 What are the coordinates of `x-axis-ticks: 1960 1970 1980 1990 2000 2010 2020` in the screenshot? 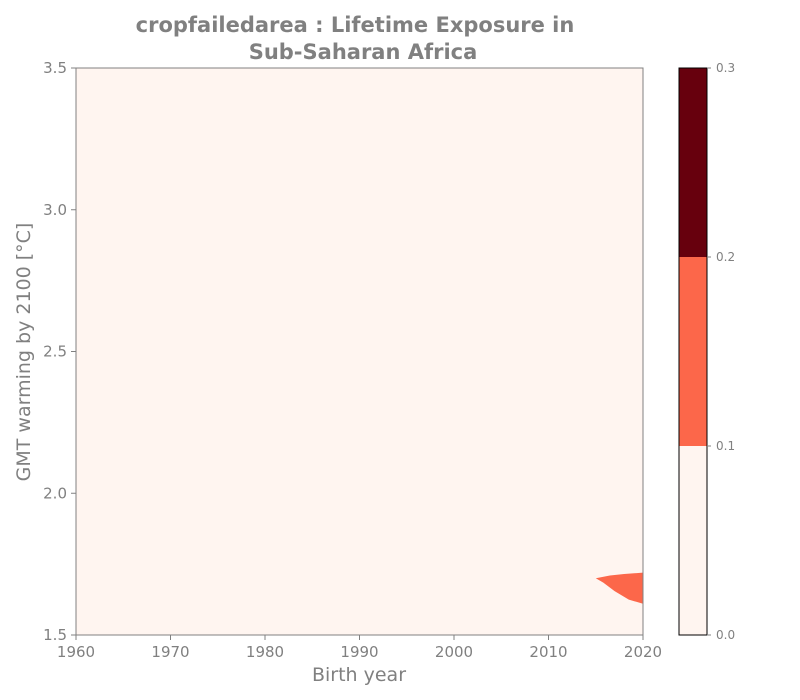 It's located at (359, 648).